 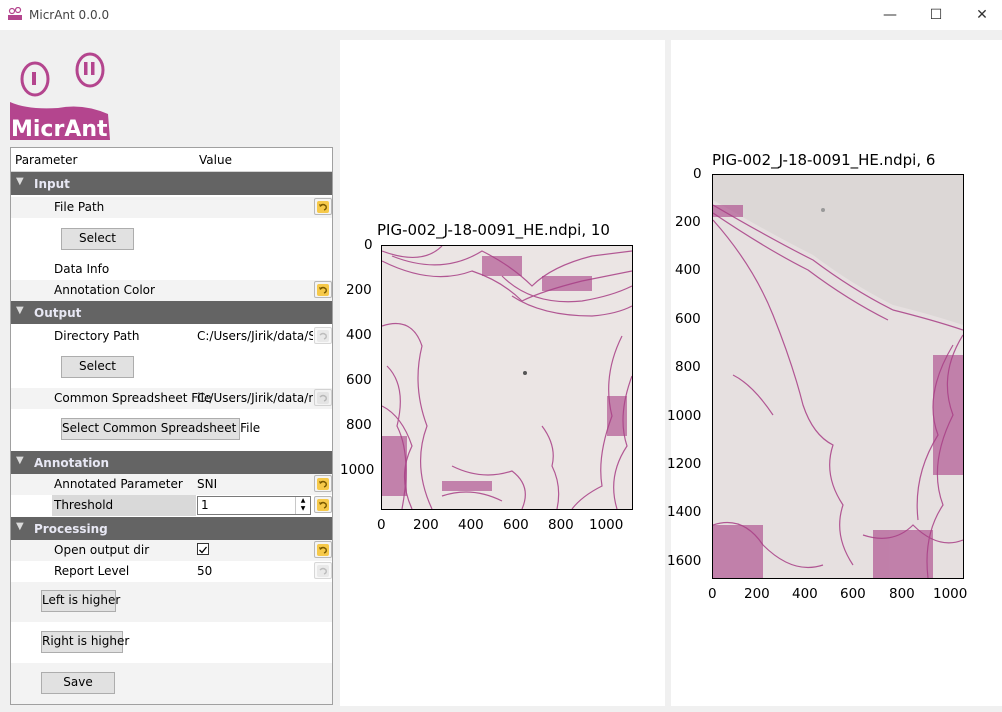 What do you see at coordinates (61, 95) in the screenshot?
I see `micrant-logo: MicrAnt` at bounding box center [61, 95].